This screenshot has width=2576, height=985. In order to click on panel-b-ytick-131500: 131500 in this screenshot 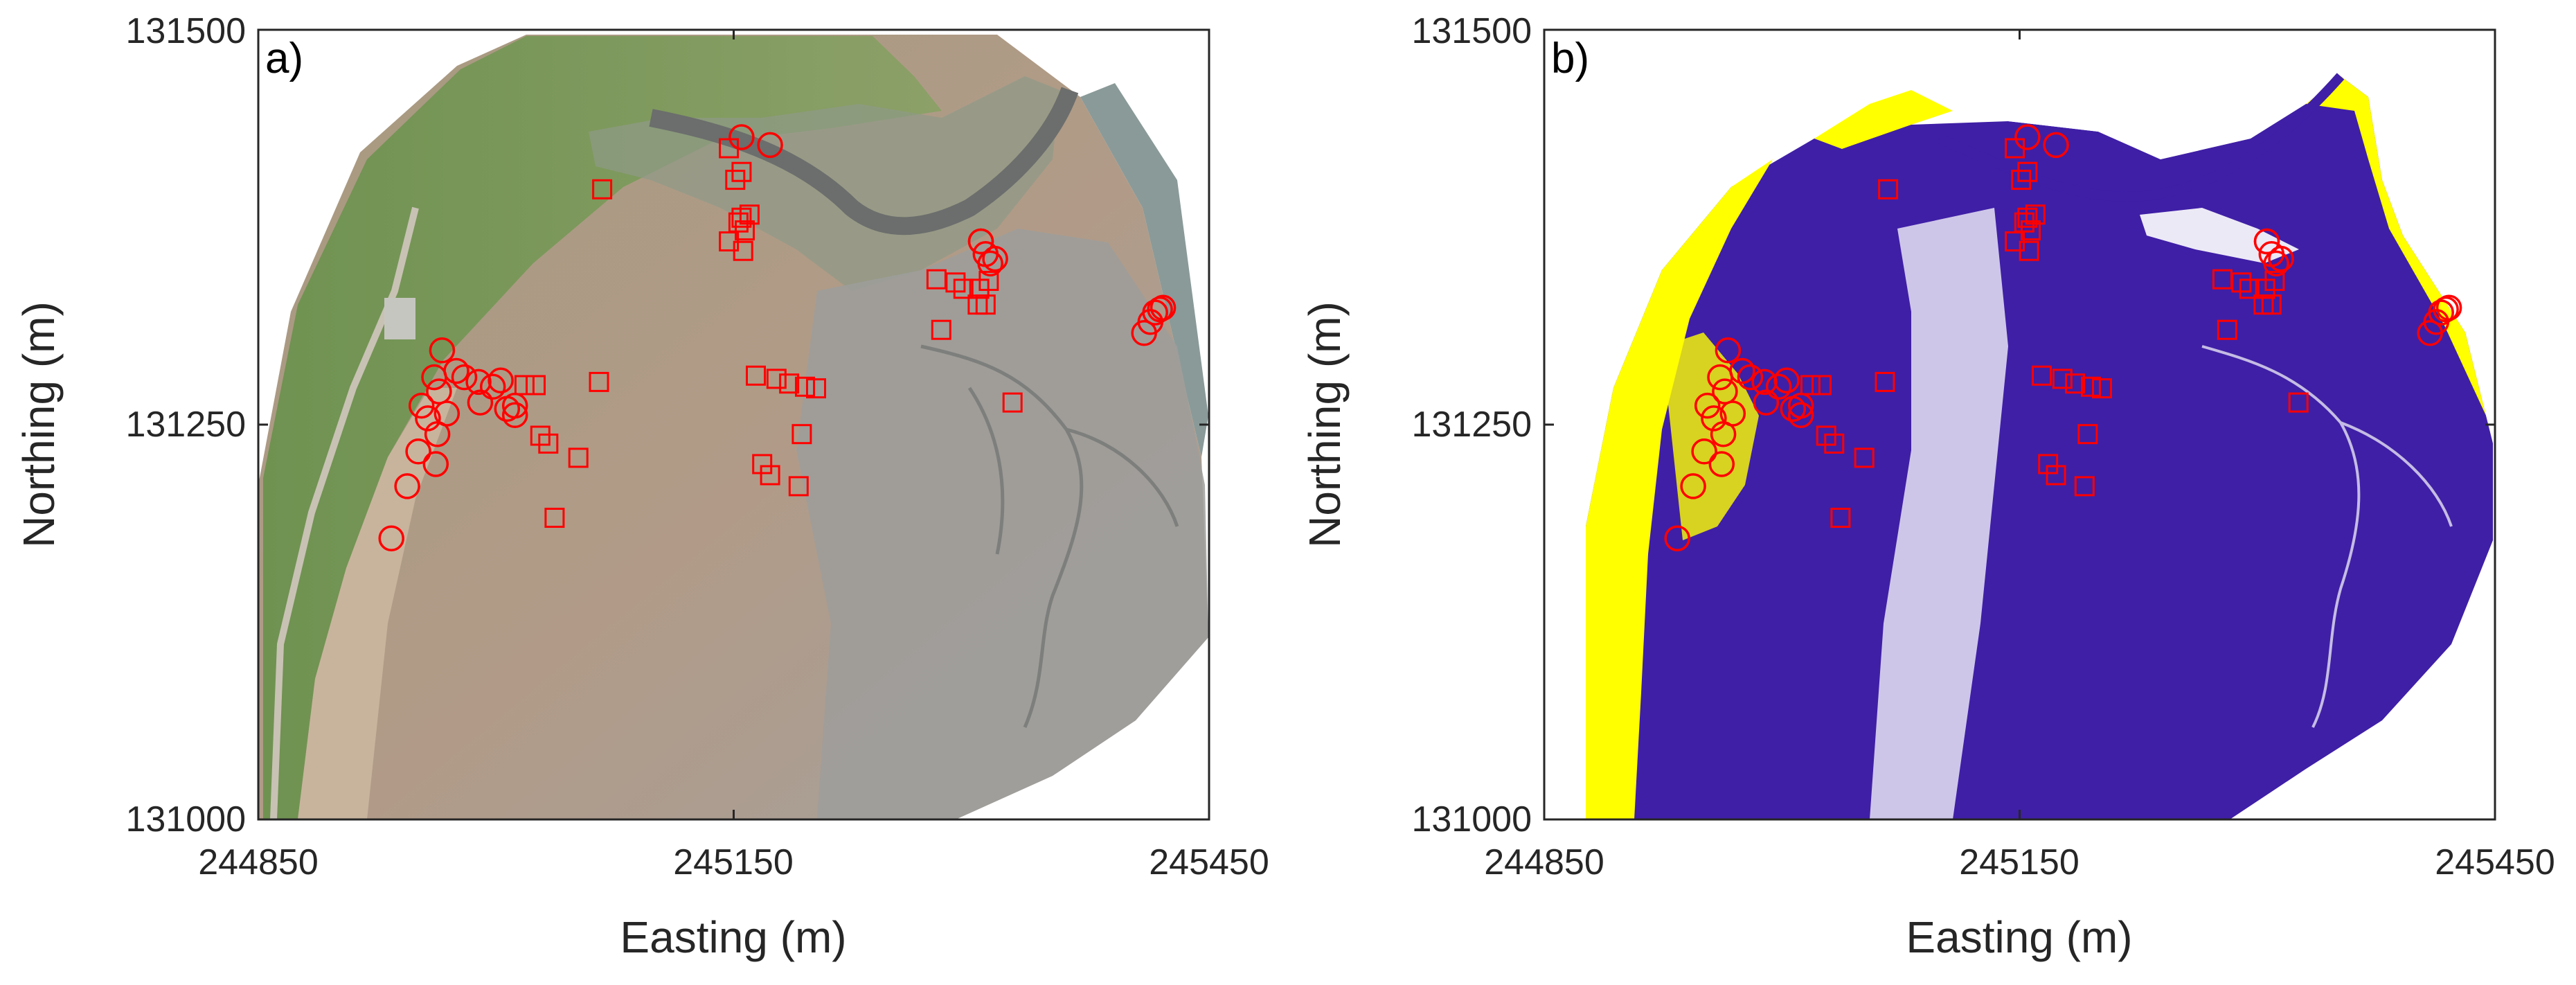, I will do `click(1471, 31)`.